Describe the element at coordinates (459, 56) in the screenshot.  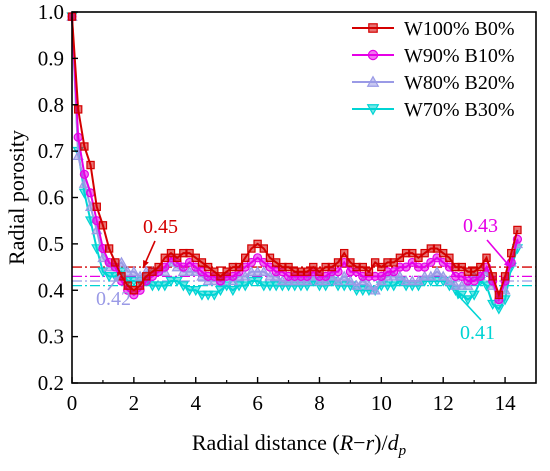
I see `legend-label: W90% B10%` at that location.